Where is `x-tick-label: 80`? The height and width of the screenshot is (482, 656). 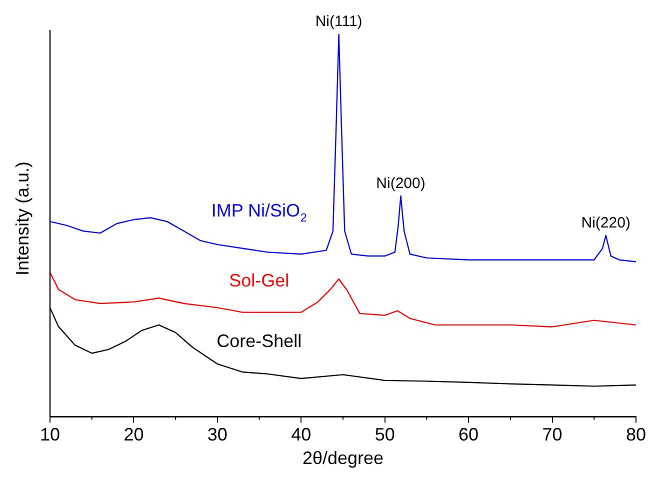
x-tick-label: 80 is located at coordinates (636, 434).